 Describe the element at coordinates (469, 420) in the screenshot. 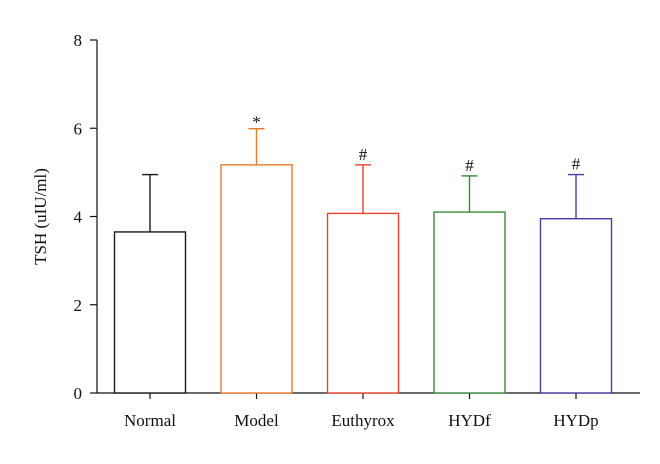

I see `x-tick-label: HYDf` at that location.